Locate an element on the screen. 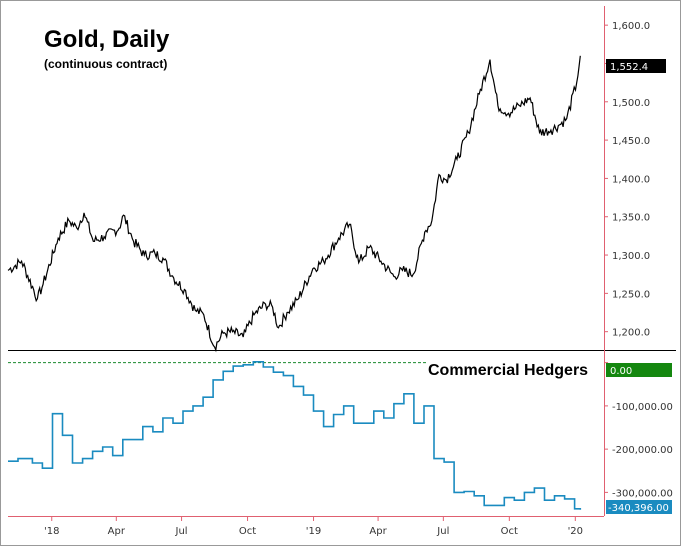 The width and height of the screenshot is (681, 546). x-tick-label: '20 is located at coordinates (575, 531).